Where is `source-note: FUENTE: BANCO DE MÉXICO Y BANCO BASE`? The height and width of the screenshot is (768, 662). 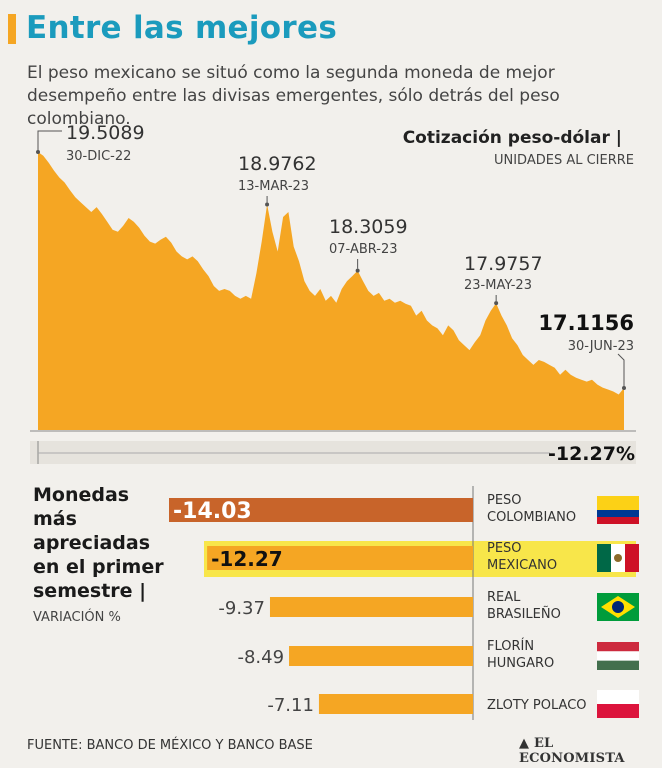
source-note: FUENTE: BANCO DE MÉXICO Y BANCO BASE is located at coordinates (170, 745).